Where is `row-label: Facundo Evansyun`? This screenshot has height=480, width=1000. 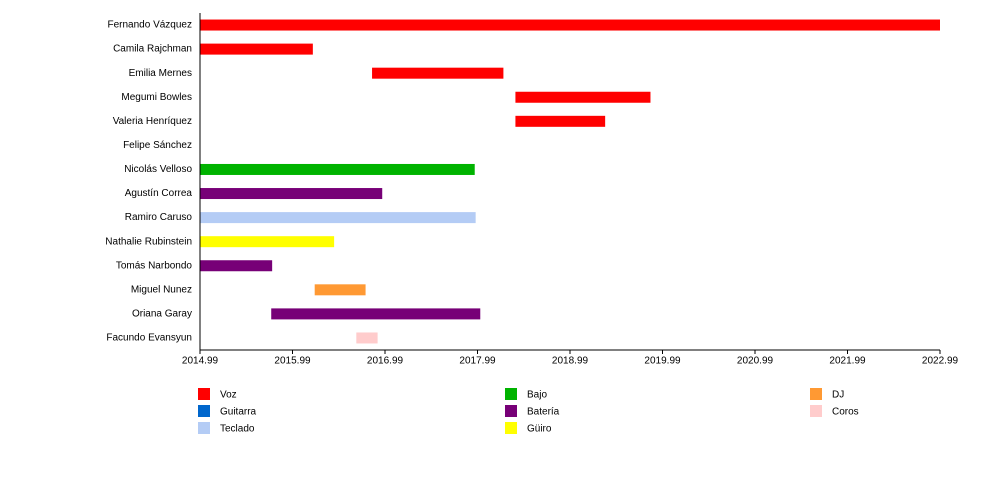
row-label: Facundo Evansyun is located at coordinates (149, 338).